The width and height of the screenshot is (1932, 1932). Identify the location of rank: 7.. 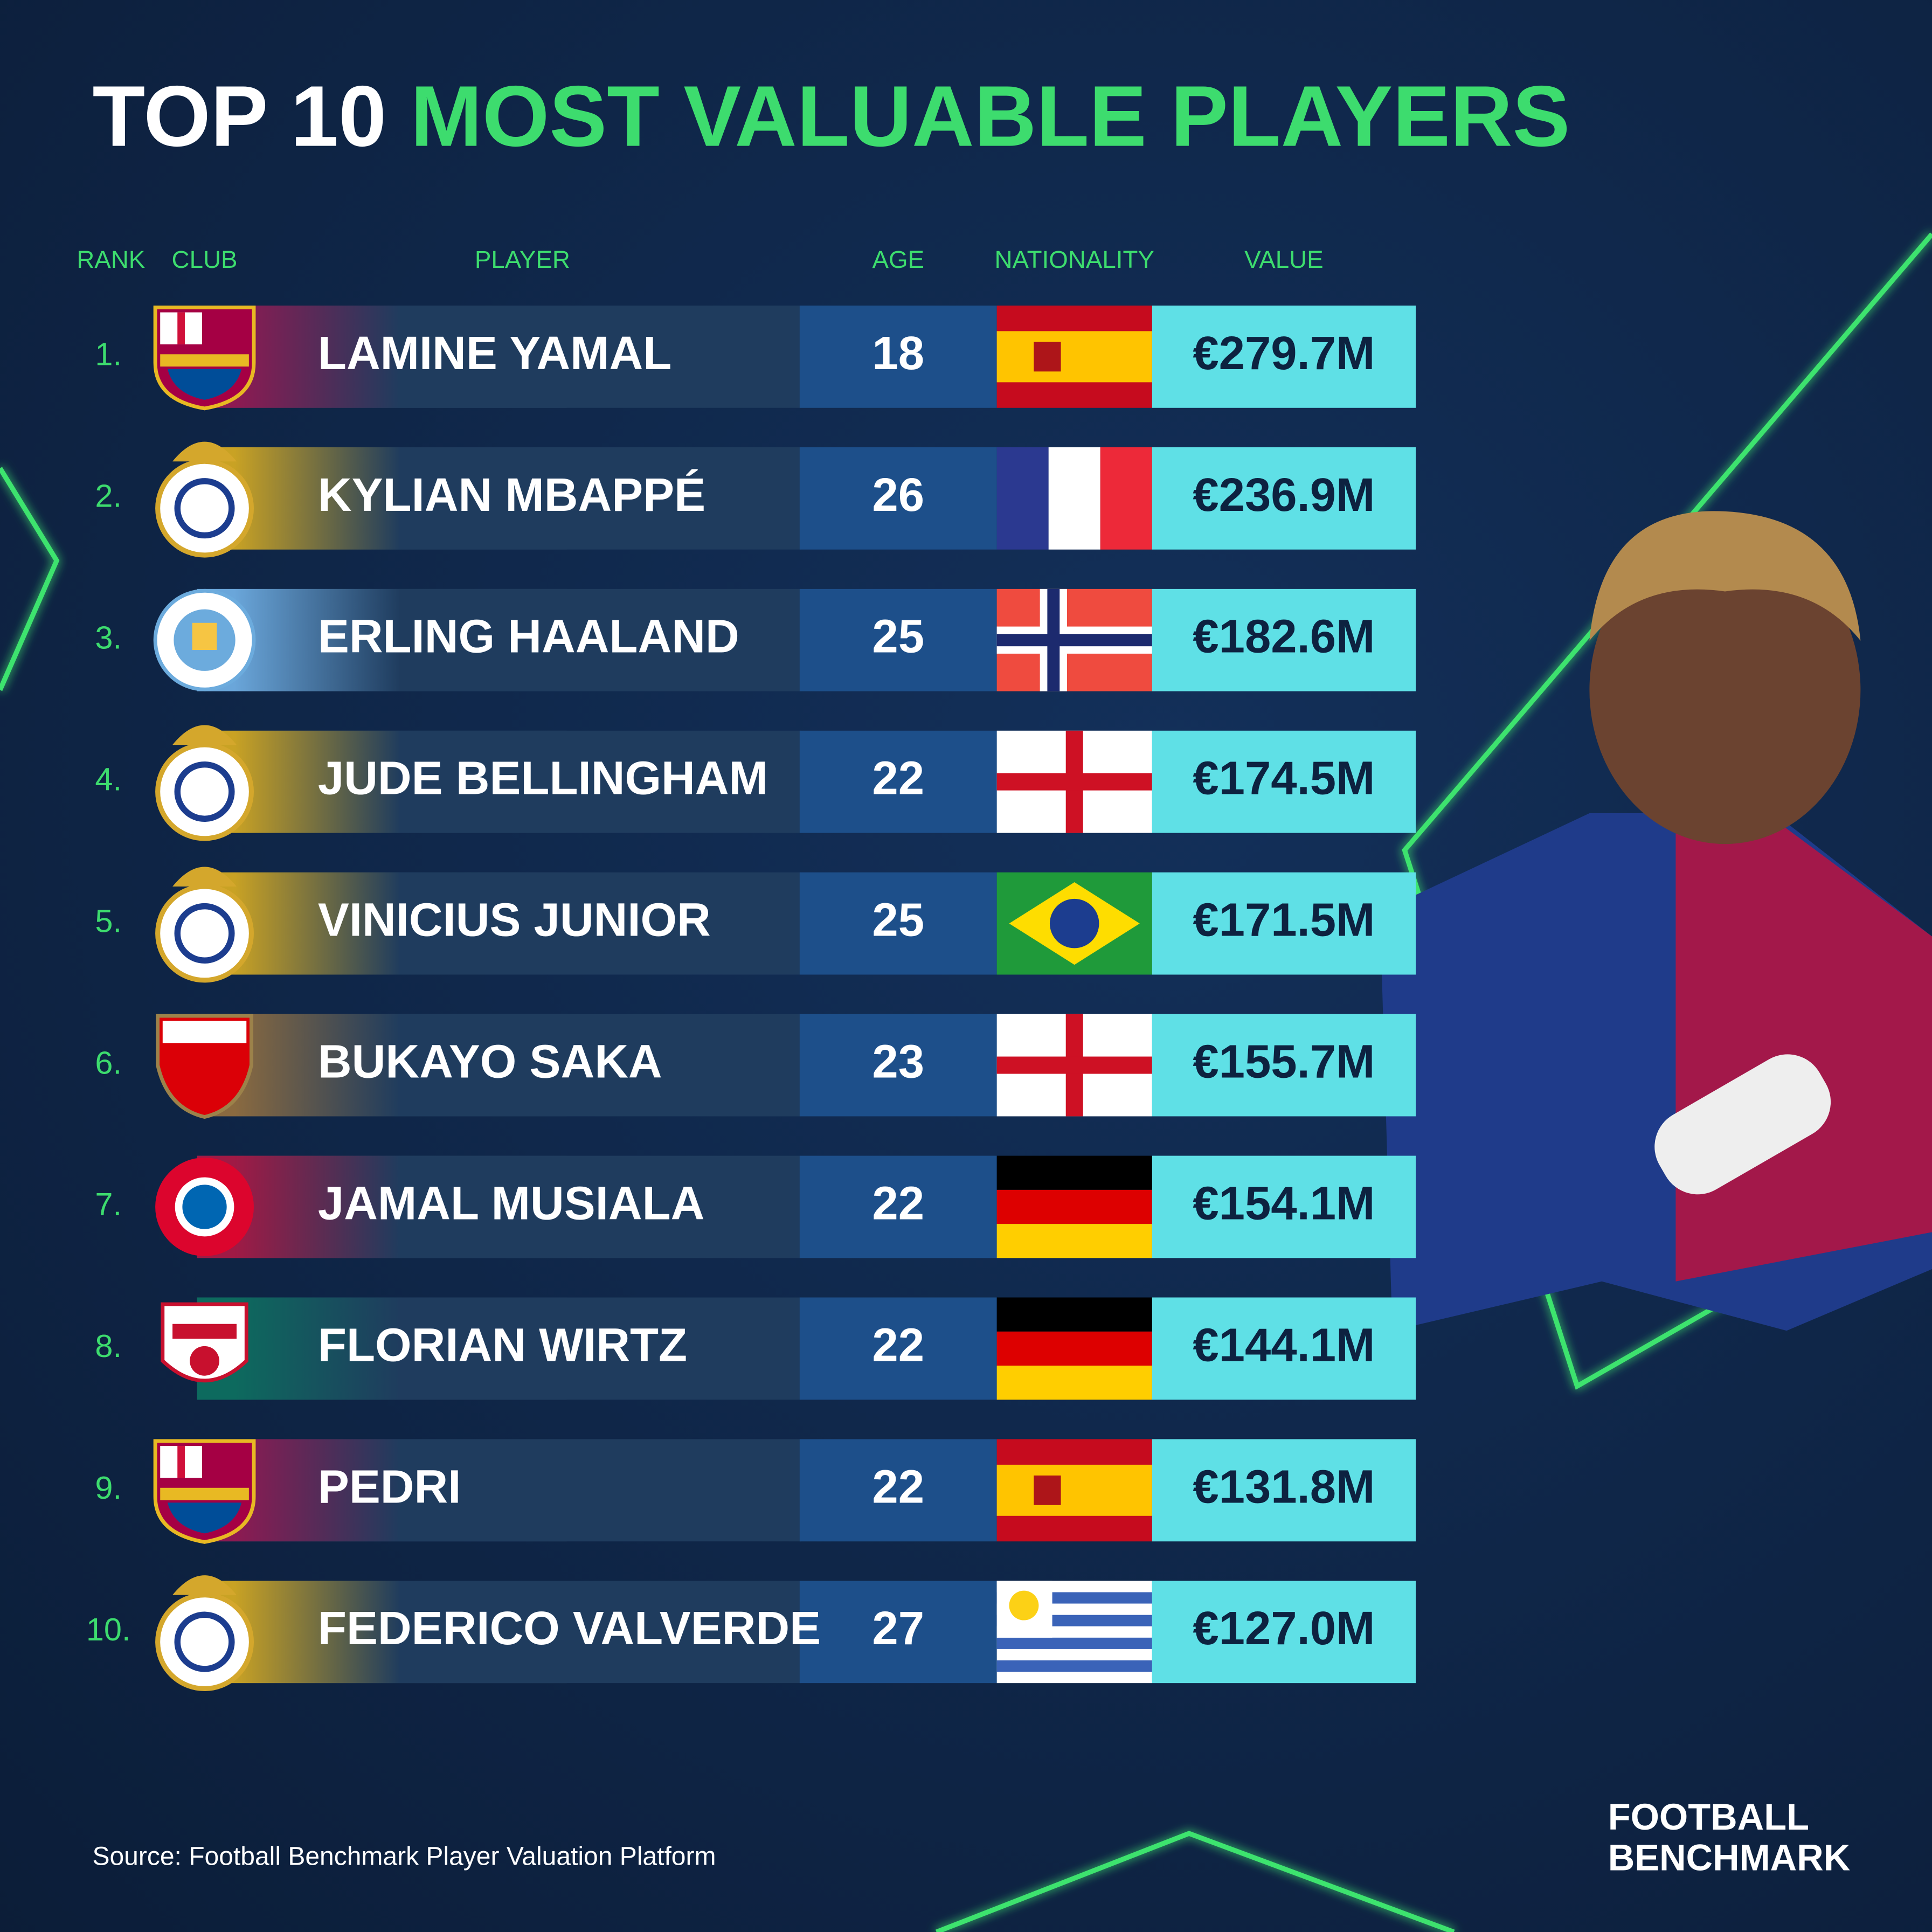
(108, 1204).